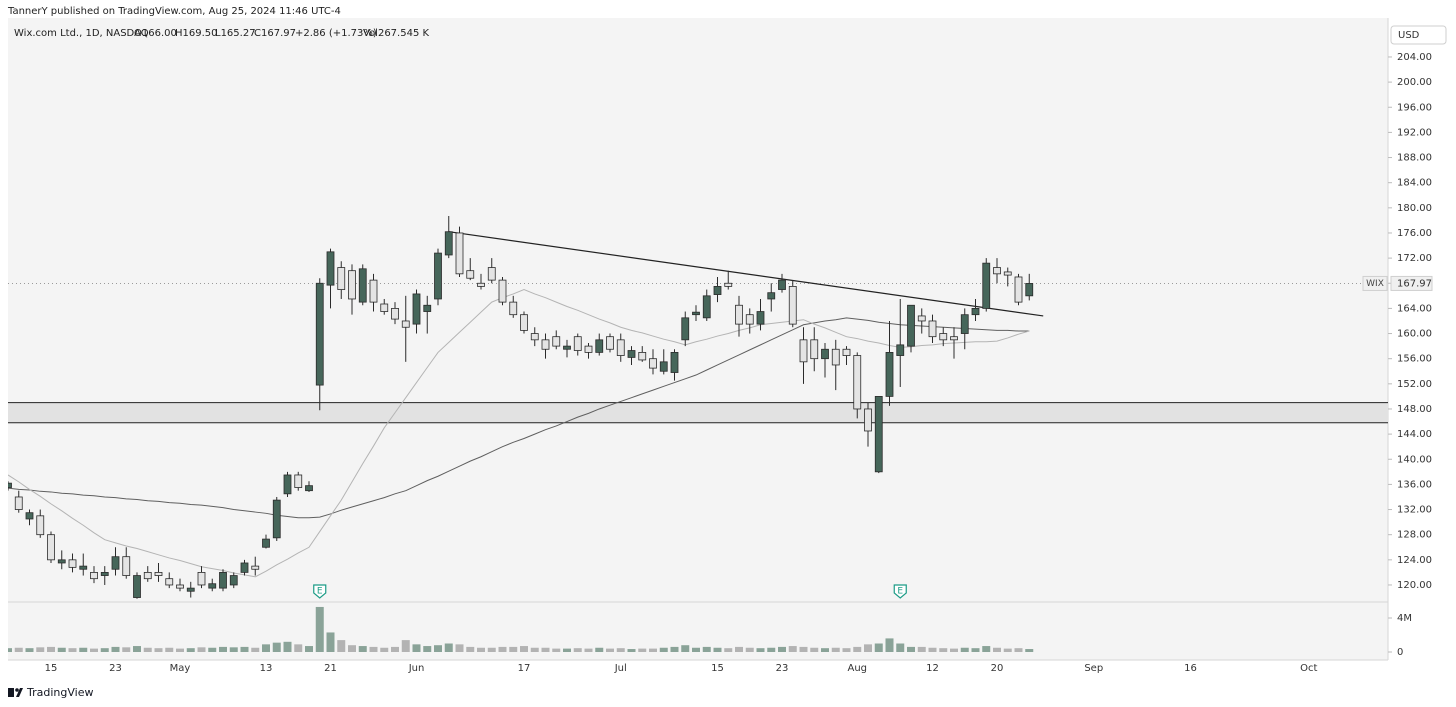 This screenshot has width=1456, height=707. Describe the element at coordinates (1414, 585) in the screenshot. I see `y-tick-label: 120.00` at that location.